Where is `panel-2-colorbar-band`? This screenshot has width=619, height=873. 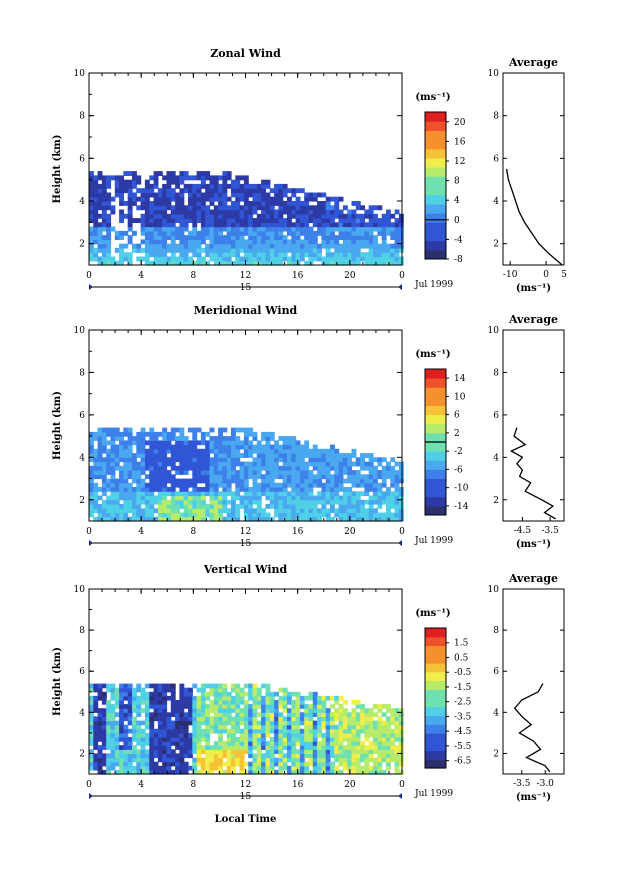
panel-2-colorbar-band is located at coordinates (435, 501).